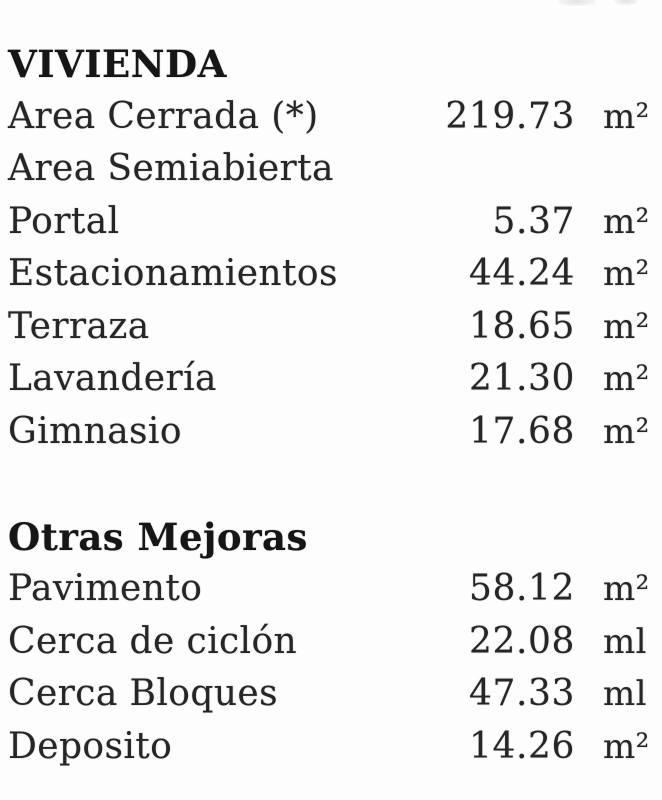 The image size is (662, 800). What do you see at coordinates (521, 273) in the screenshot?
I see `row-value: 44.24` at bounding box center [521, 273].